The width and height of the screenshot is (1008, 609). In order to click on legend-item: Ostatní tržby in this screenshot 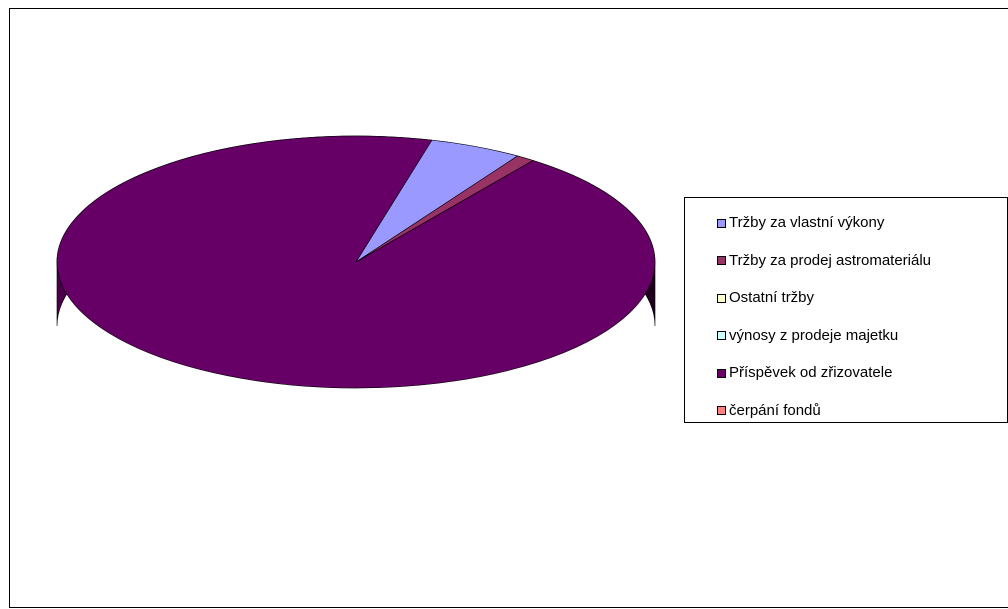, I will do `click(765, 298)`.